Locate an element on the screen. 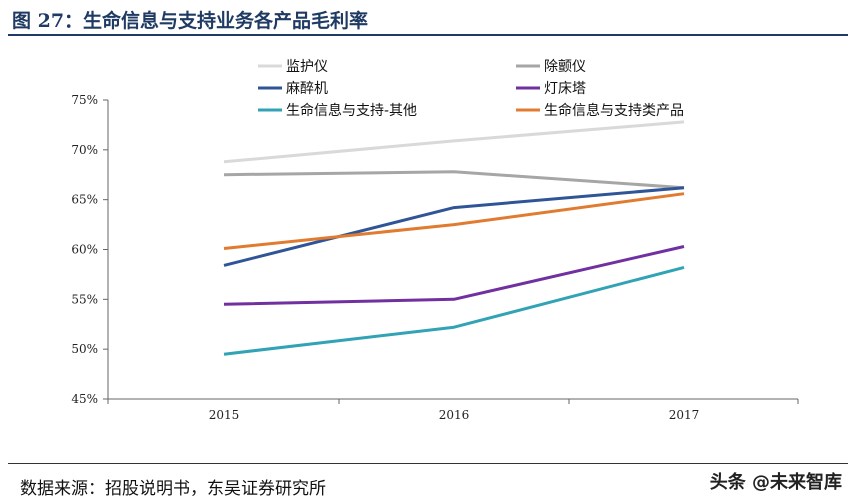 The image size is (856, 503). x-tick-label: 2017 is located at coordinates (684, 415).